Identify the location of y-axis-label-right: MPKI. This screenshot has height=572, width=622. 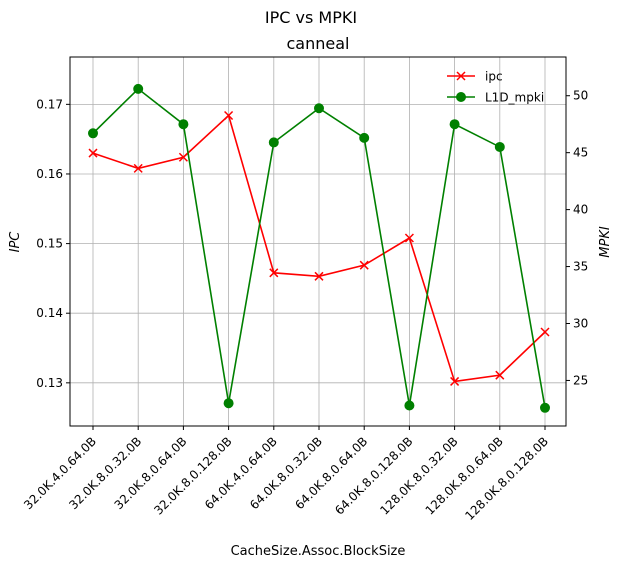
(605, 242).